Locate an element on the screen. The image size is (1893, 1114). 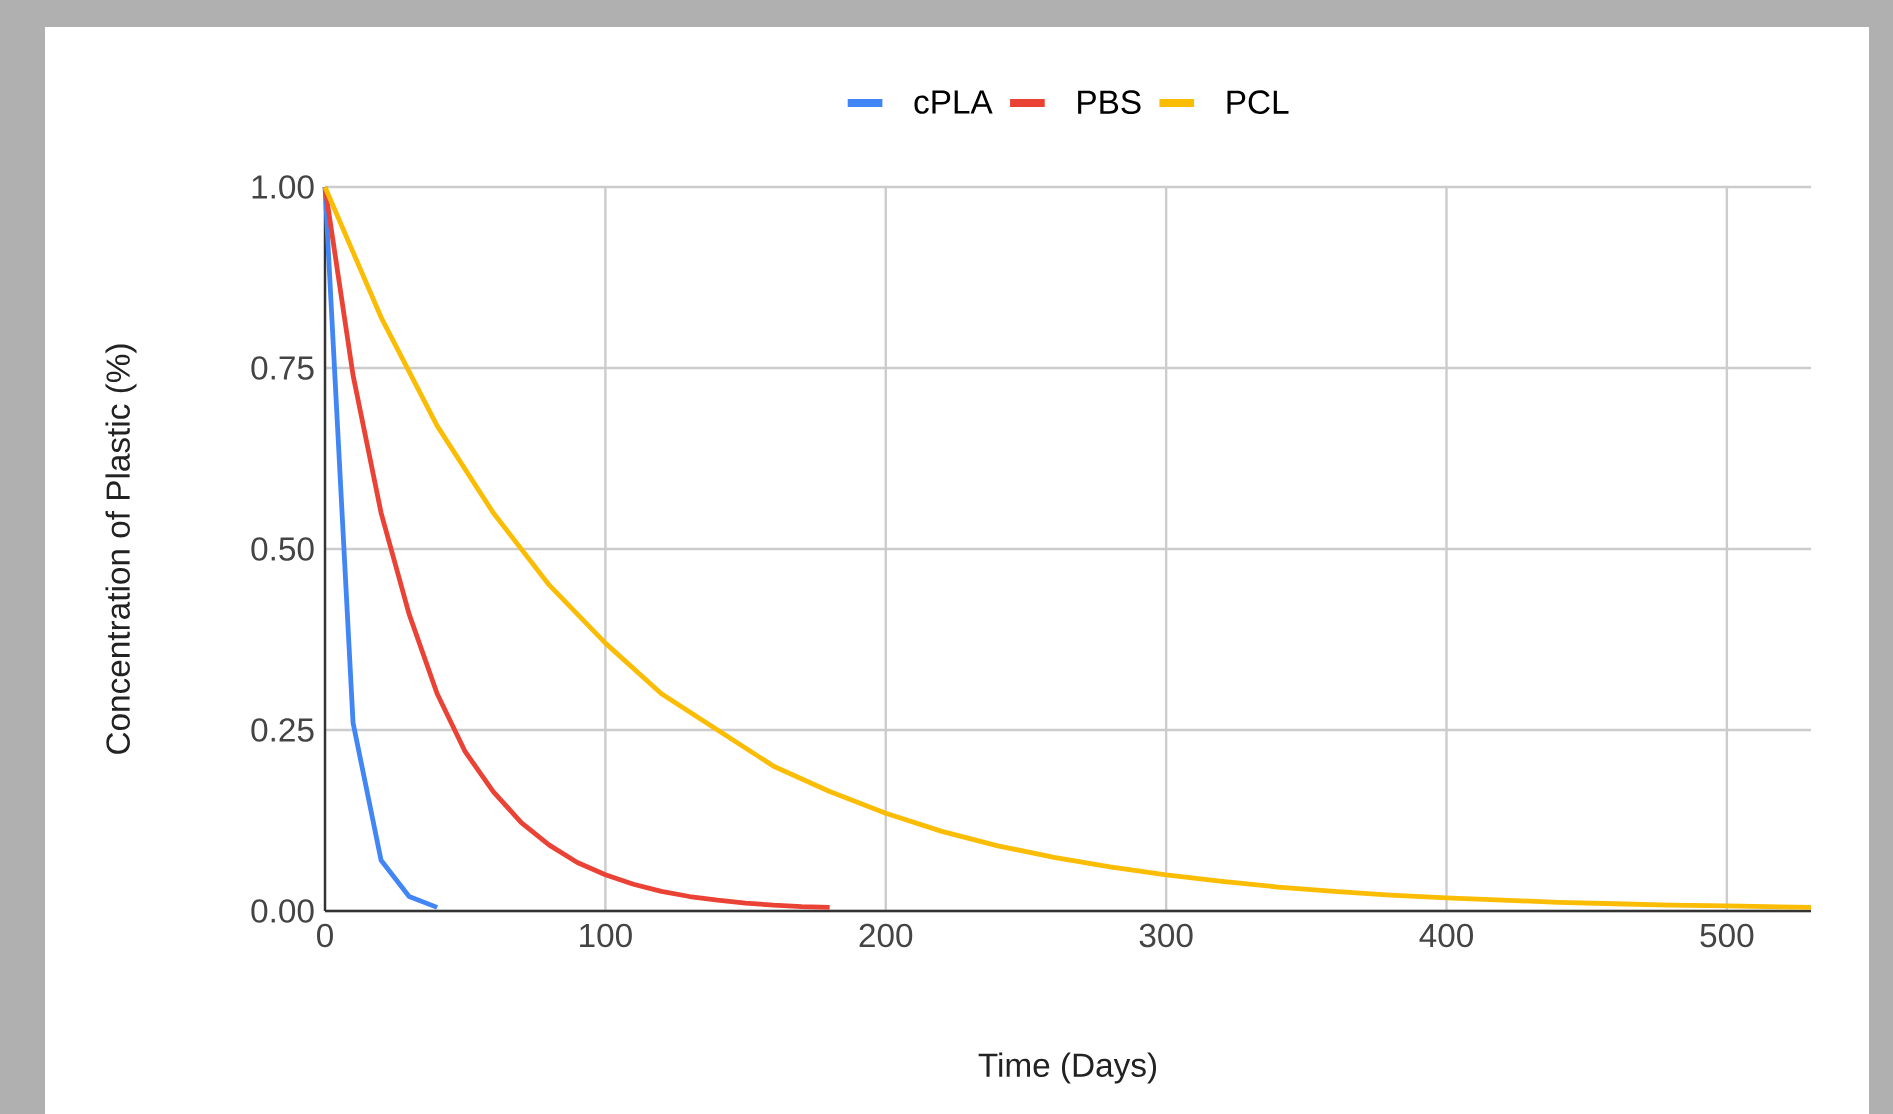
y-tick-label: 1.00 is located at coordinates (283, 187).